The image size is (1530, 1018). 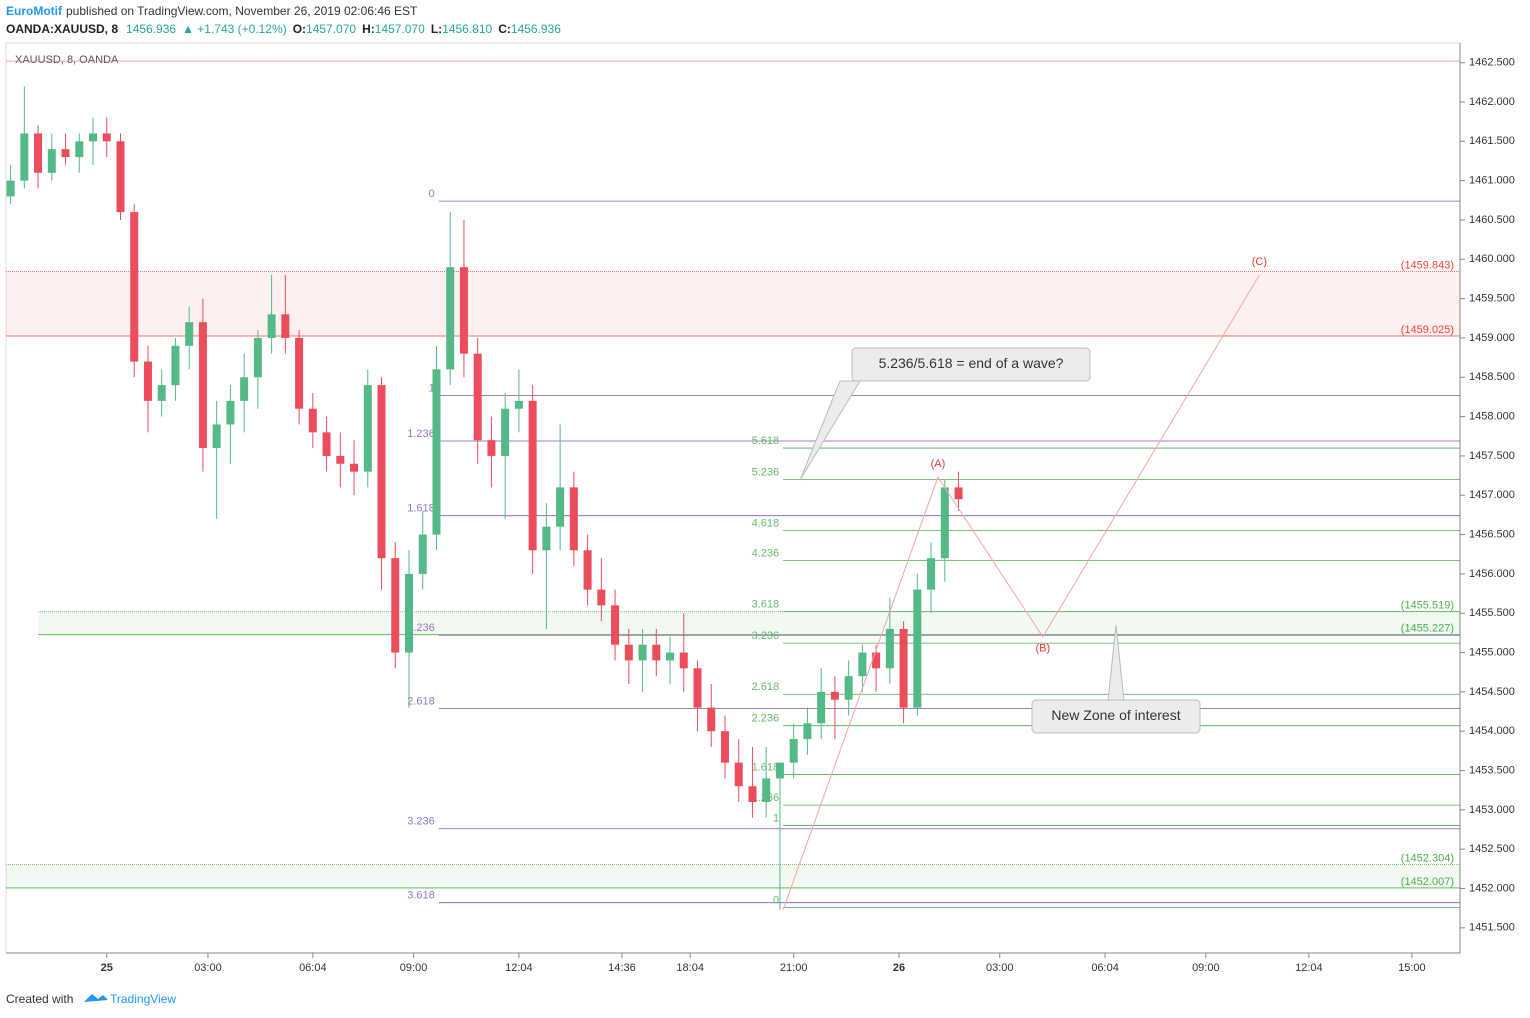 I want to click on fib-label: 2.236, so click(x=421, y=628).